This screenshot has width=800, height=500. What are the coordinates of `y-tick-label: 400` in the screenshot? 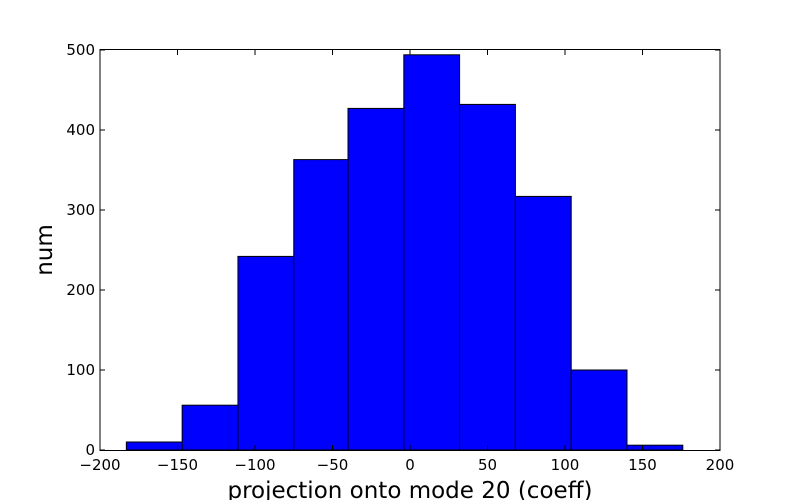 It's located at (80, 130).